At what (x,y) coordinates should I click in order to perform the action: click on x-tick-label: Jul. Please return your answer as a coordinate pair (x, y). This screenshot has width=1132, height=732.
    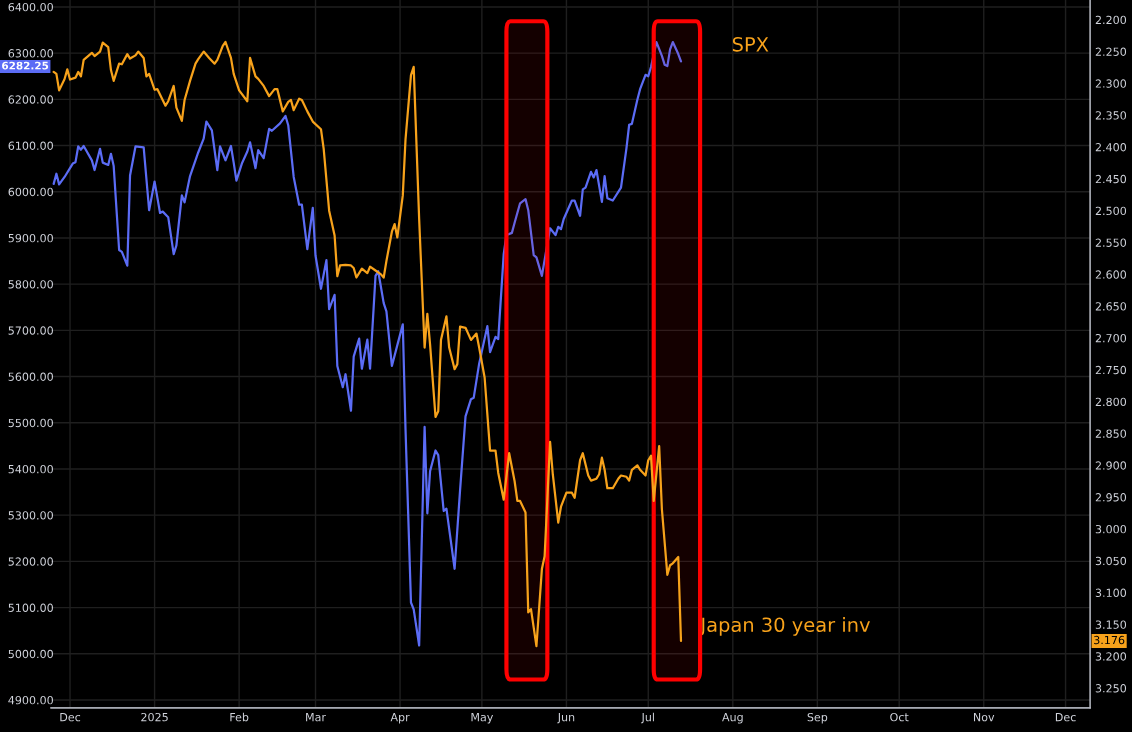
    Looking at the image, I should click on (647, 718).